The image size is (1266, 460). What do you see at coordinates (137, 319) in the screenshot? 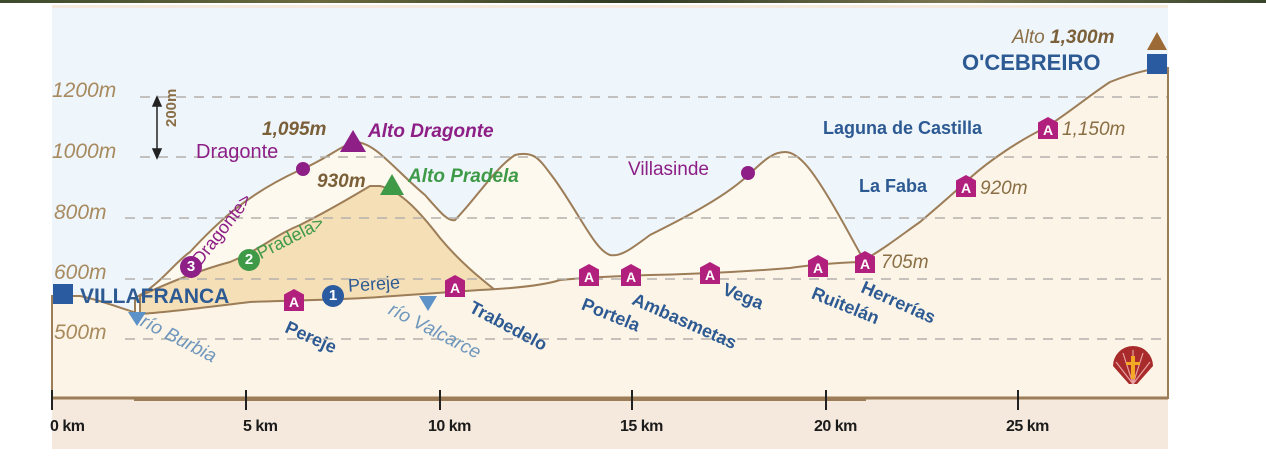
I see `rio-burbia-river-icon` at bounding box center [137, 319].